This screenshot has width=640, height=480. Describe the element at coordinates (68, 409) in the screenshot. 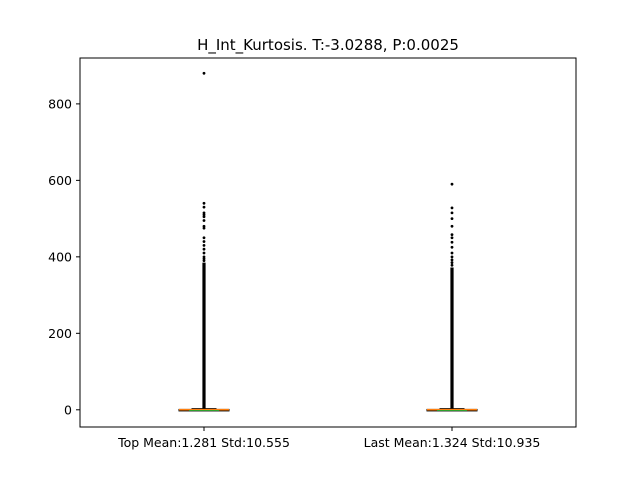

I see `y-tick-label: 0` at that location.